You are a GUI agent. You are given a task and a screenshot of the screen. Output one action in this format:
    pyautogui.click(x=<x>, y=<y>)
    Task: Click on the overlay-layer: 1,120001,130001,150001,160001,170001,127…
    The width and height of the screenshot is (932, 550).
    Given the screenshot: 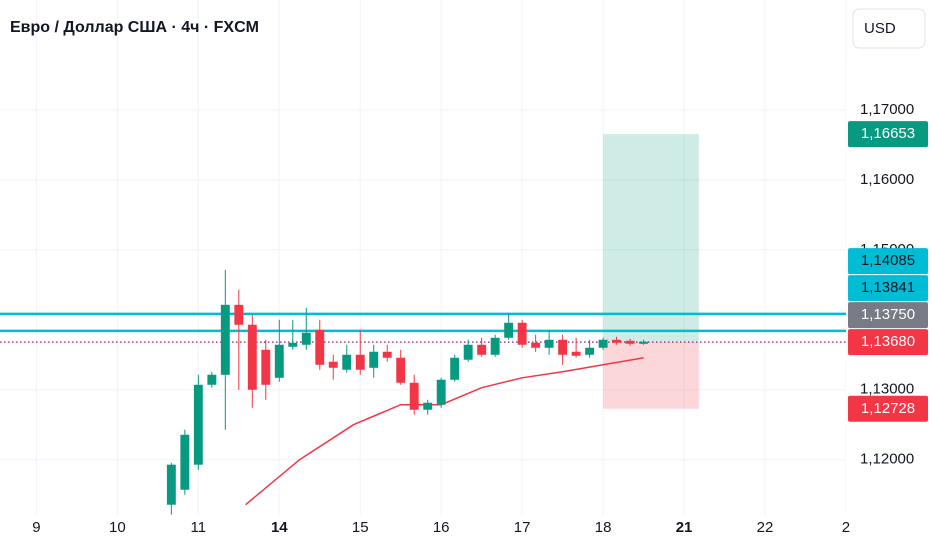 What is the action you would take?
    pyautogui.click(x=889, y=287)
    